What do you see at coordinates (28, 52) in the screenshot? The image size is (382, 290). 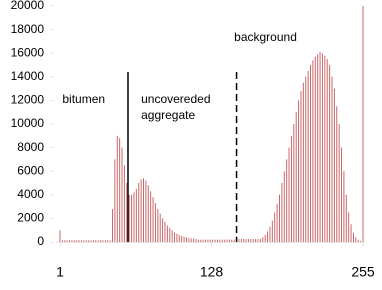 I see `y-tick-label: 16000` at bounding box center [28, 52].